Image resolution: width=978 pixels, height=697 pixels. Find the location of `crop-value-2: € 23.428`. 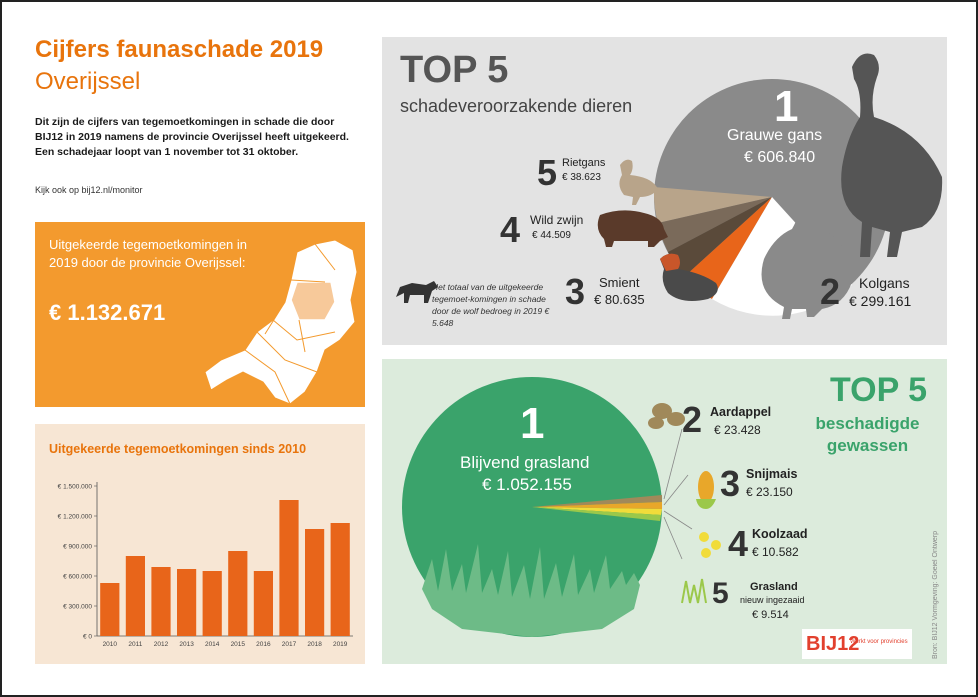

crop-value-2: € 23.428 is located at coordinates (737, 430).